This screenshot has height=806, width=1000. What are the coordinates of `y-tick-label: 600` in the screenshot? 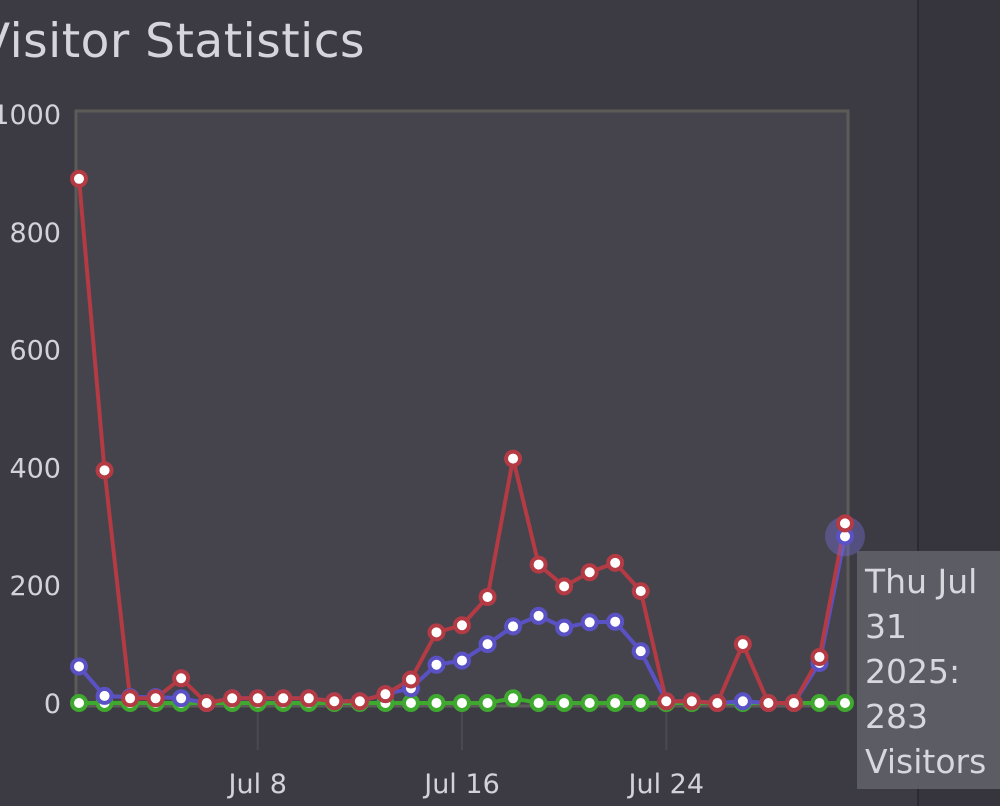 It's located at (35, 351).